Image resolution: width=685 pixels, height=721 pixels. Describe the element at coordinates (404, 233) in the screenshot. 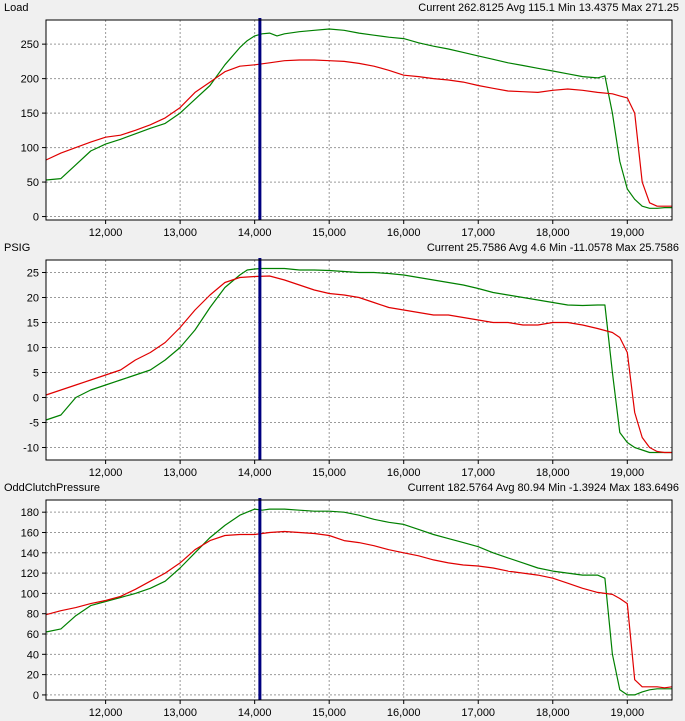

I see `load-x-tick-label: 16,000` at that location.